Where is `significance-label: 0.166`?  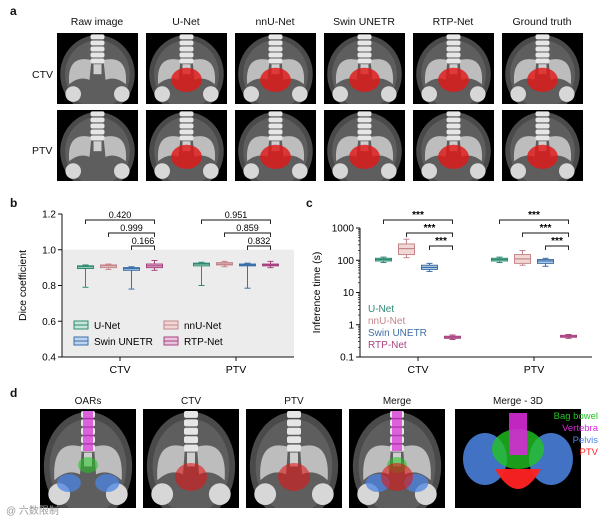 significance-label: 0.166 is located at coordinates (143, 241).